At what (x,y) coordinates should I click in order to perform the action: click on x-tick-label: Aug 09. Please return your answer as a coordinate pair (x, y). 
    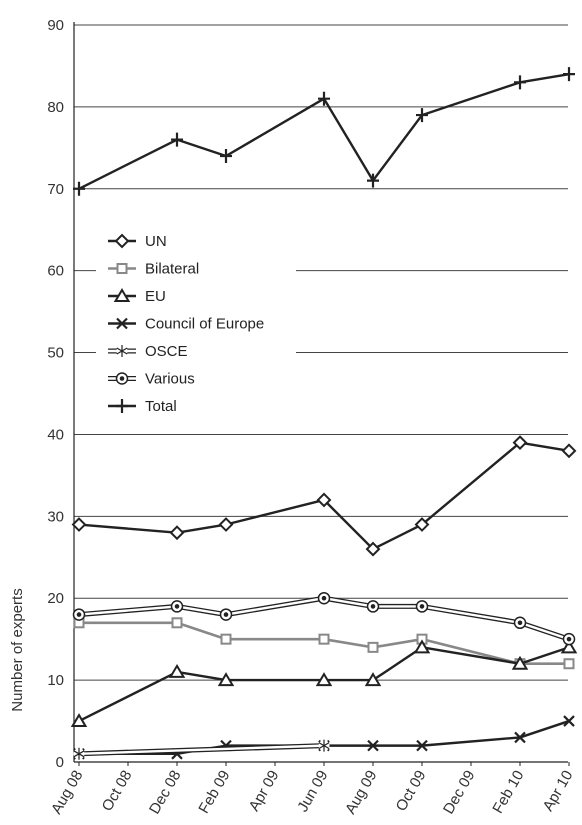
    Looking at the image, I should click on (361, 793).